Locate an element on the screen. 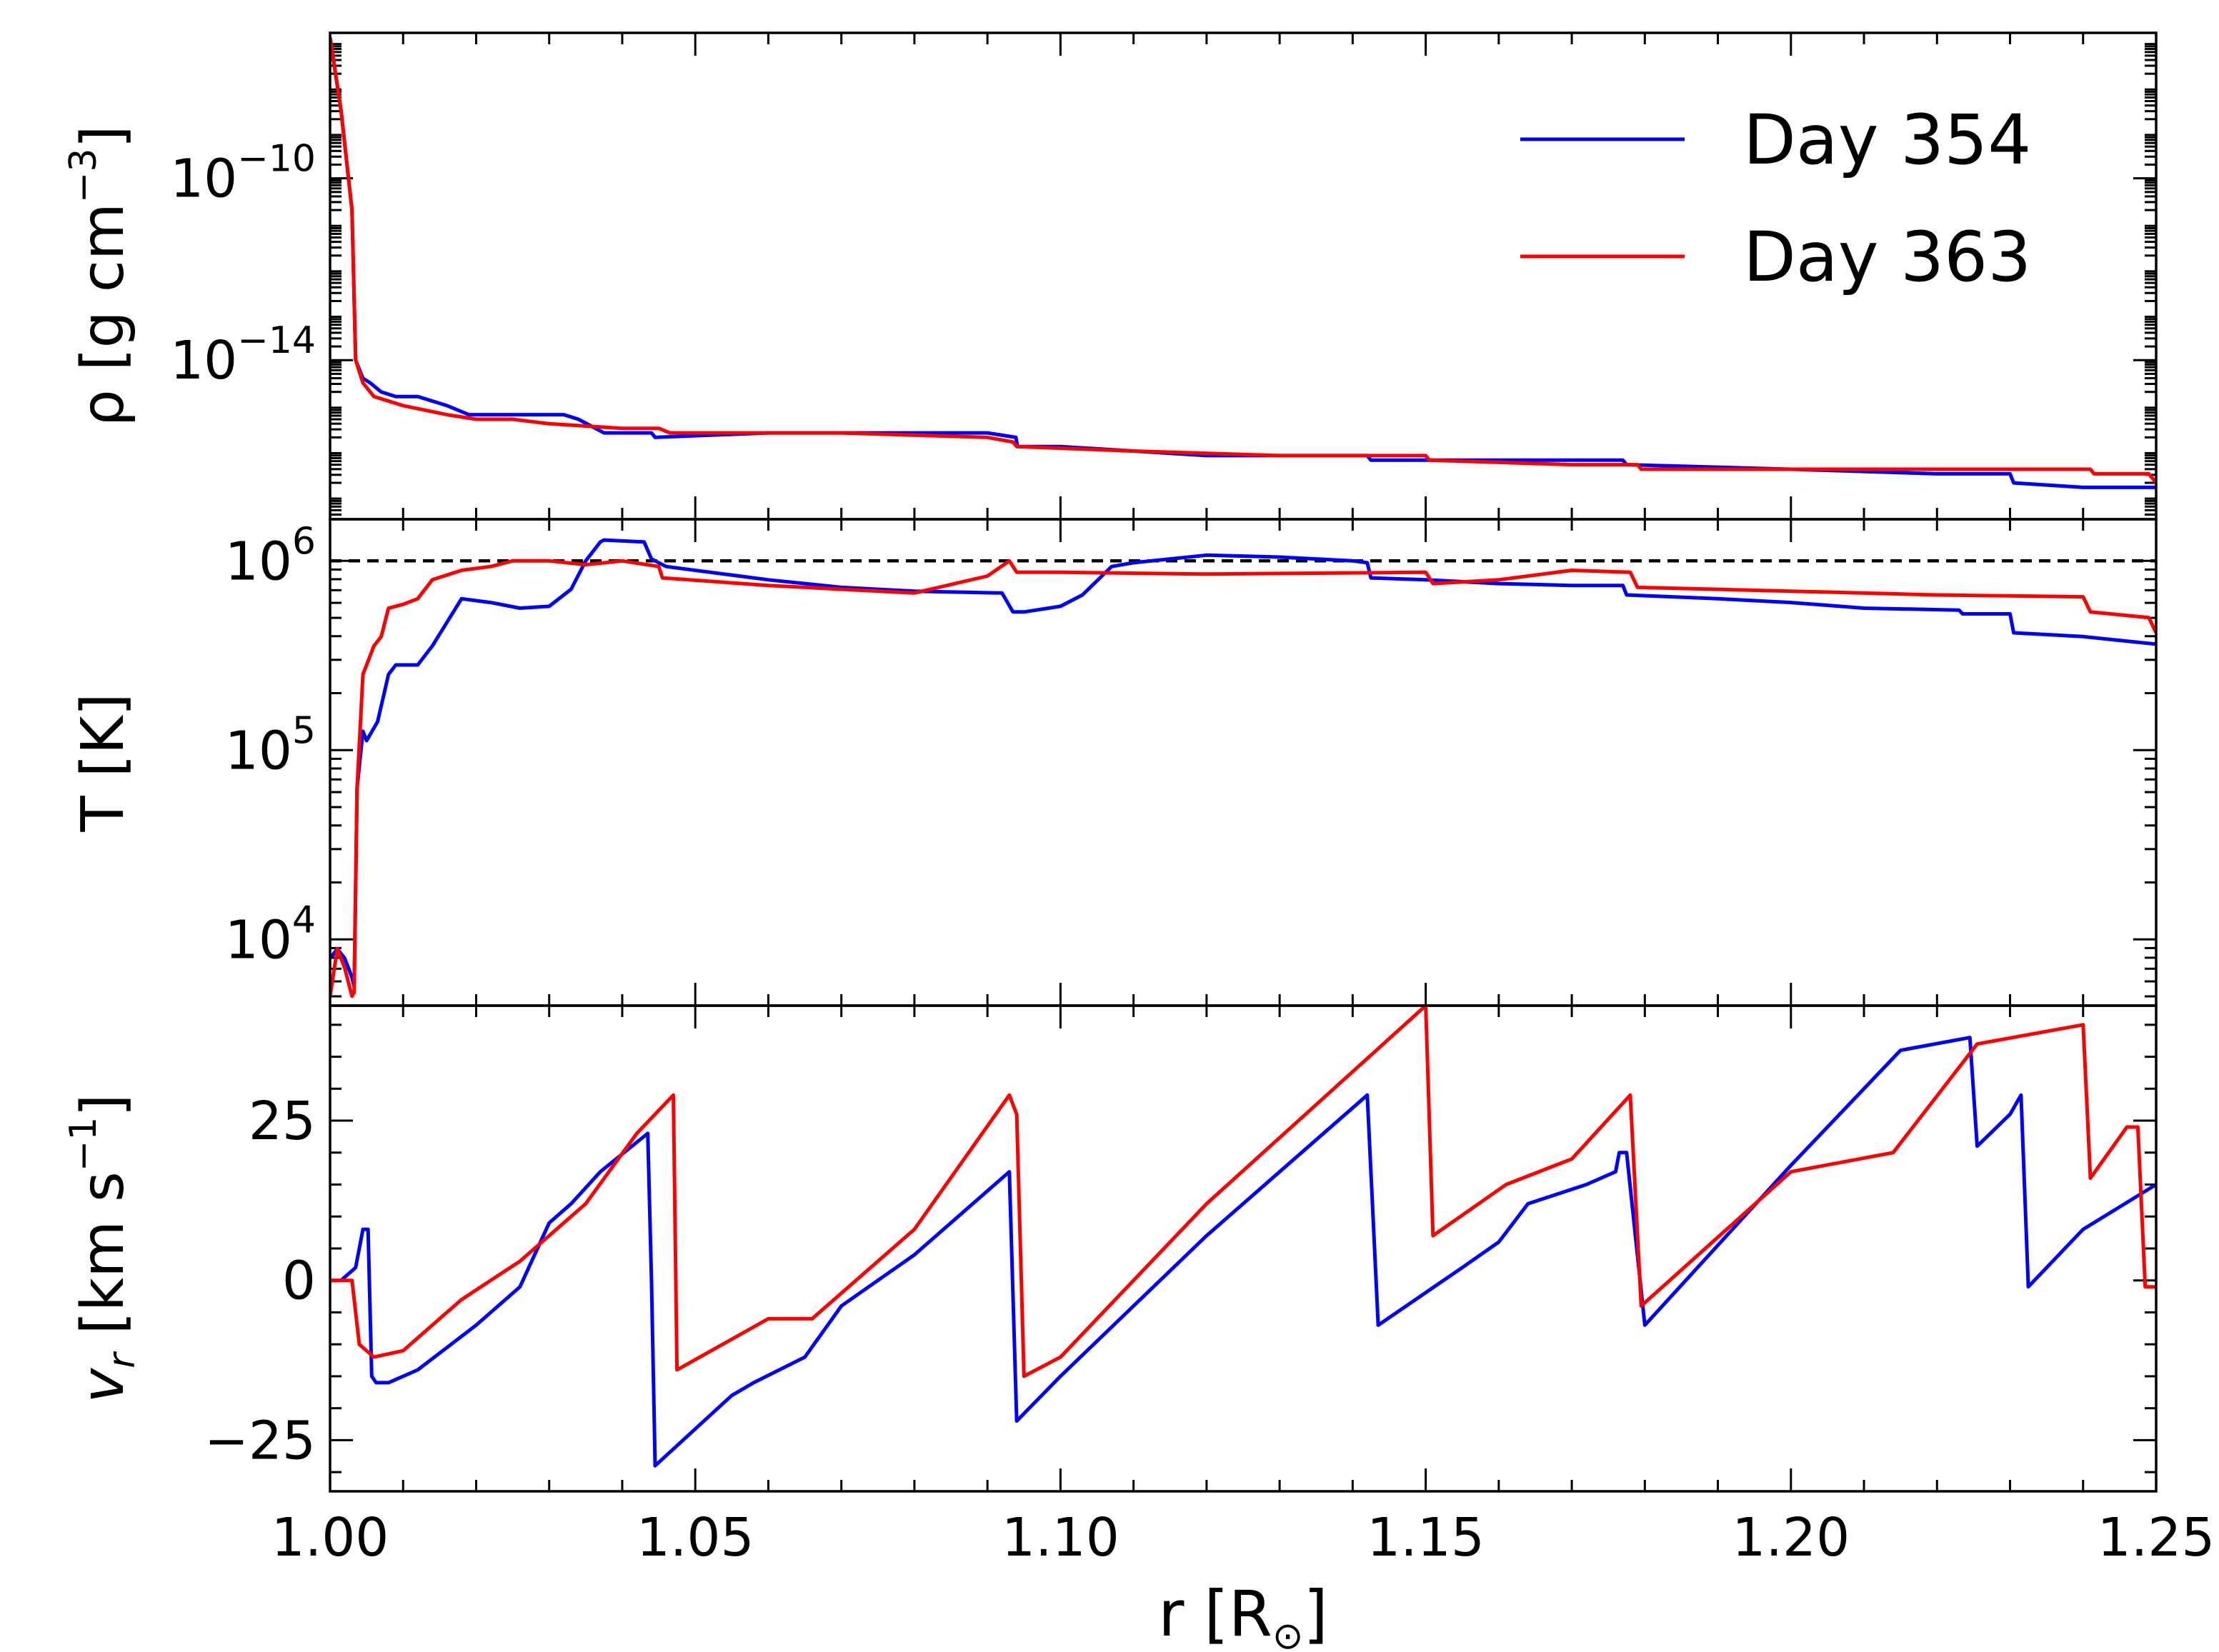  y-tick-label: −25 is located at coordinates (260, 1440).